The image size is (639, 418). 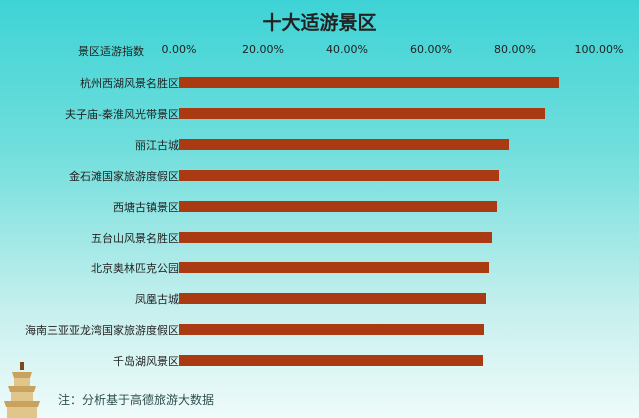 I want to click on category-label: 北京奥林匹克公园, so click(x=135, y=269).